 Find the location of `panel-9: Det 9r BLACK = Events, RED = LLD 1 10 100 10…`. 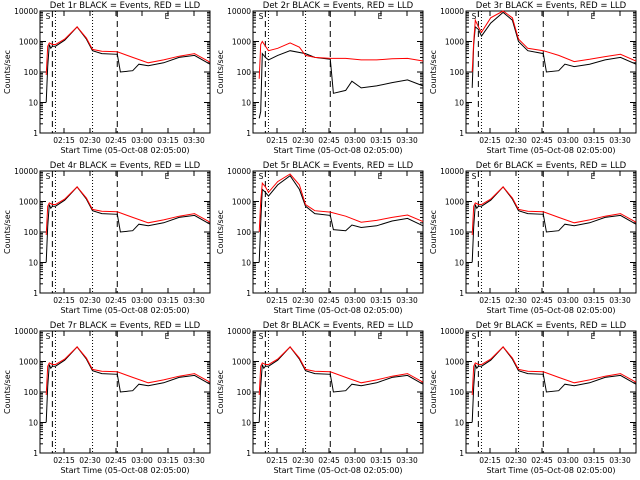

panel-9: Det 9r BLACK = Events, RED = LLD 1 10 100 10… is located at coordinates (533, 398).